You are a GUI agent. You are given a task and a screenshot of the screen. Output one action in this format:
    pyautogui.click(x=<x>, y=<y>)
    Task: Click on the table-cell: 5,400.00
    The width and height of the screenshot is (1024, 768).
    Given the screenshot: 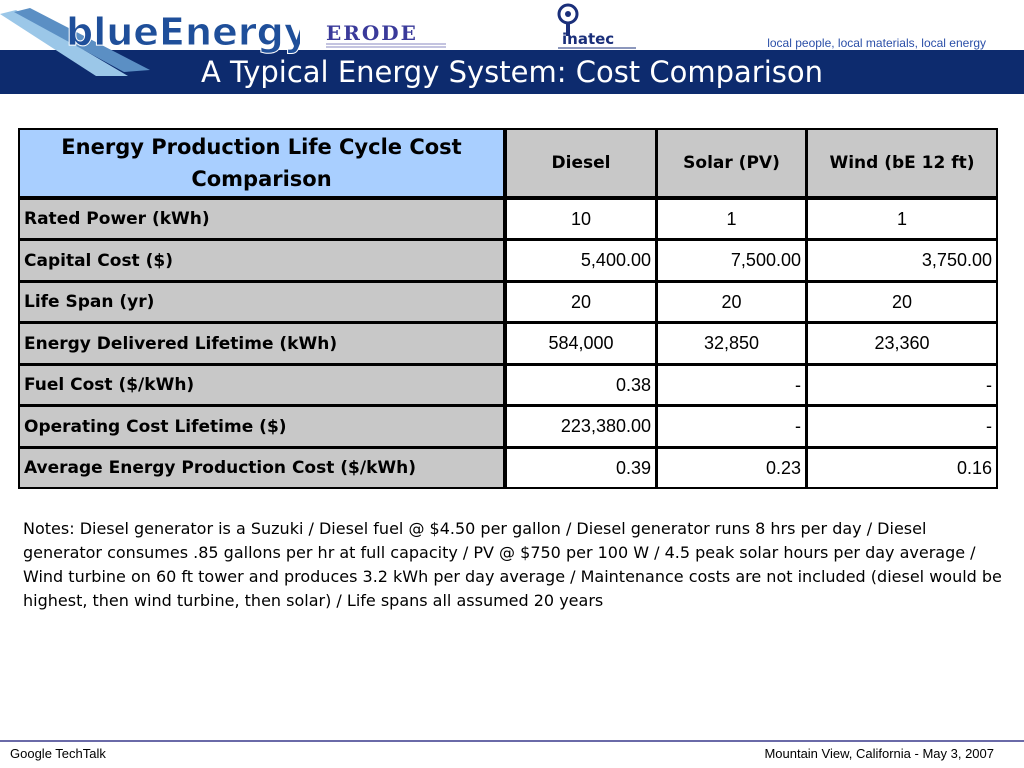 What is the action you would take?
    pyautogui.click(x=581, y=260)
    